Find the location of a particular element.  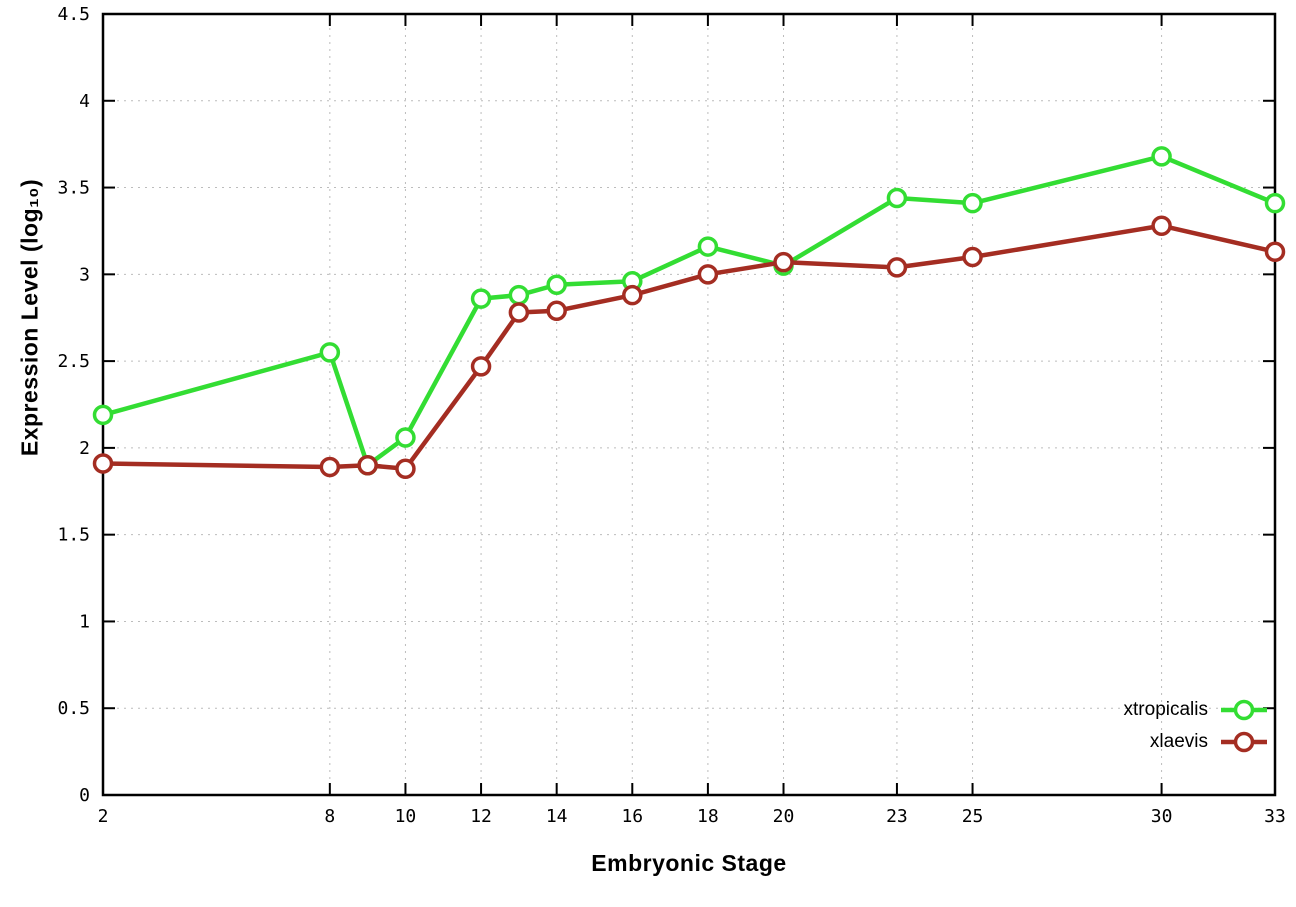

svg-text: 23 is located at coordinates (897, 816).